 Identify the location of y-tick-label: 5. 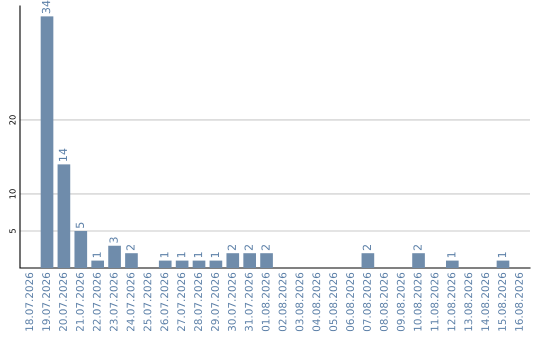
(12, 231).